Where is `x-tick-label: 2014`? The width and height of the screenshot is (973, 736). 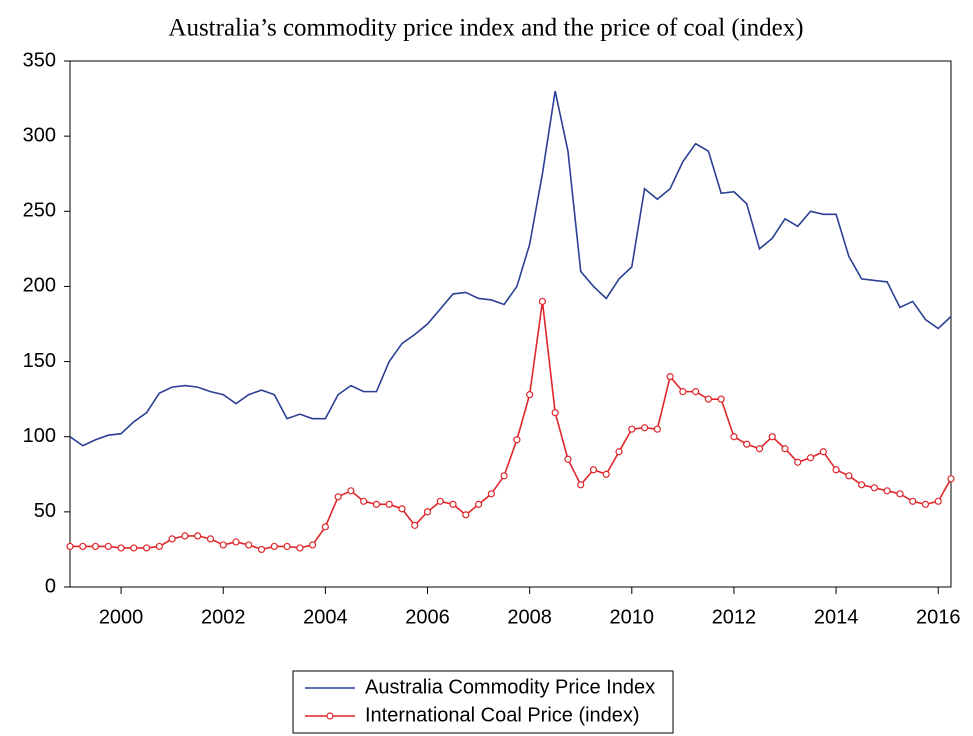
x-tick-label: 2014 is located at coordinates (836, 617).